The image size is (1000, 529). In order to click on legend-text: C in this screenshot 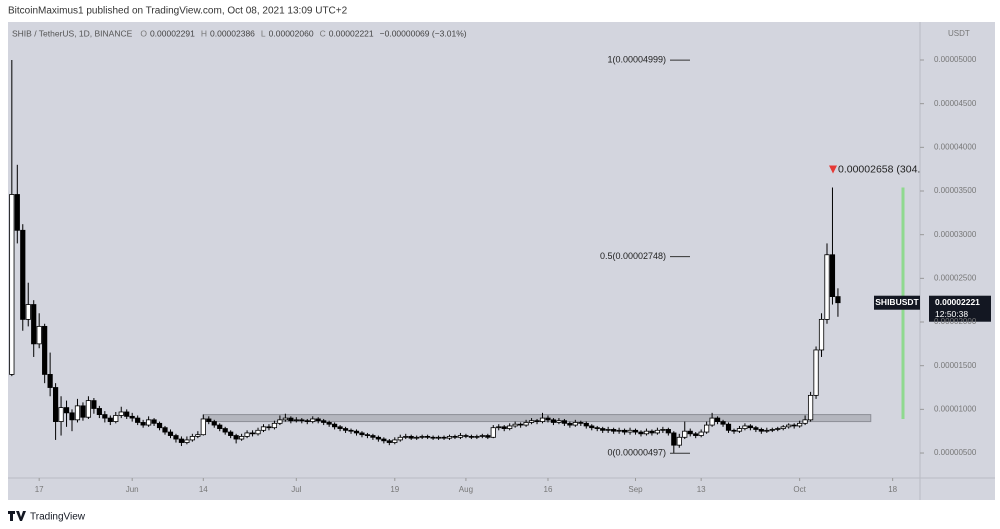, I will do `click(323, 33)`.